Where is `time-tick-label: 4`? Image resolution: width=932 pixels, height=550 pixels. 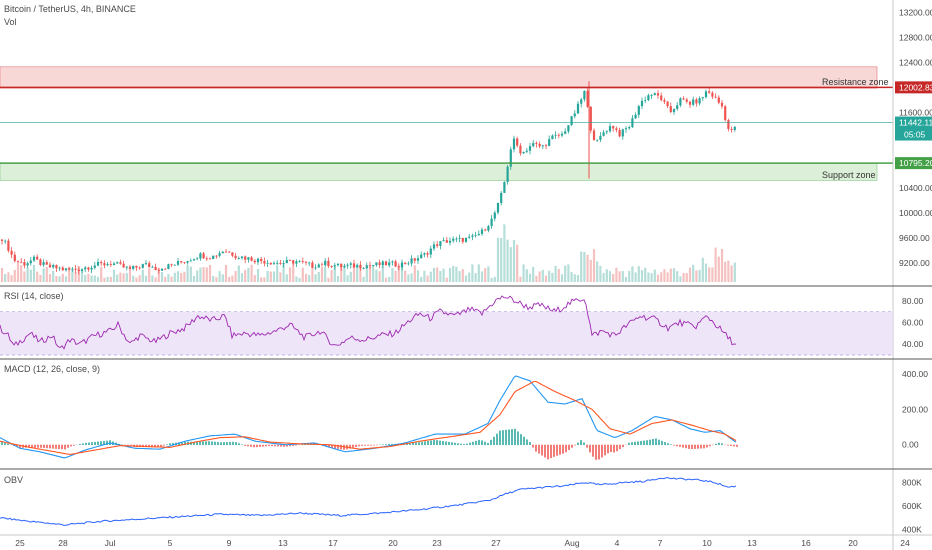 time-tick-label: 4 is located at coordinates (617, 543).